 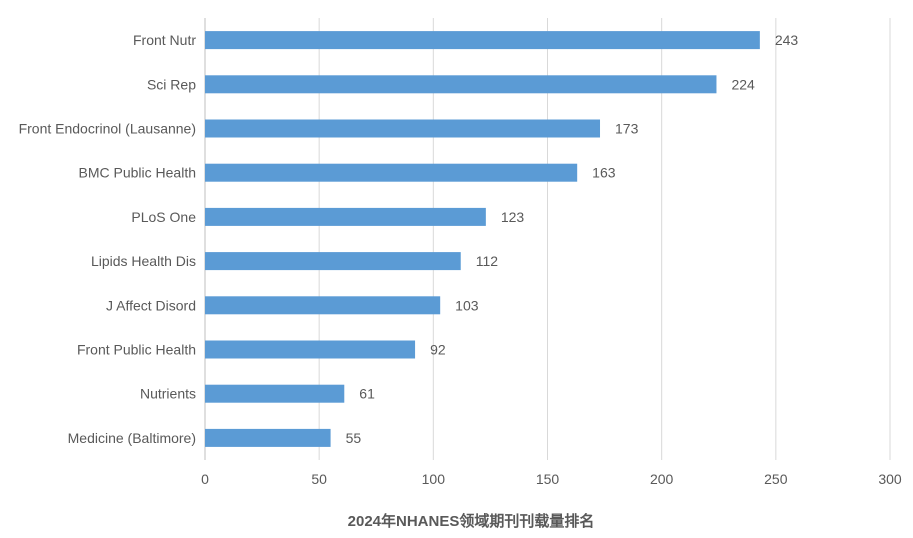 I want to click on category-label: BMC Public Health, so click(x=138, y=173).